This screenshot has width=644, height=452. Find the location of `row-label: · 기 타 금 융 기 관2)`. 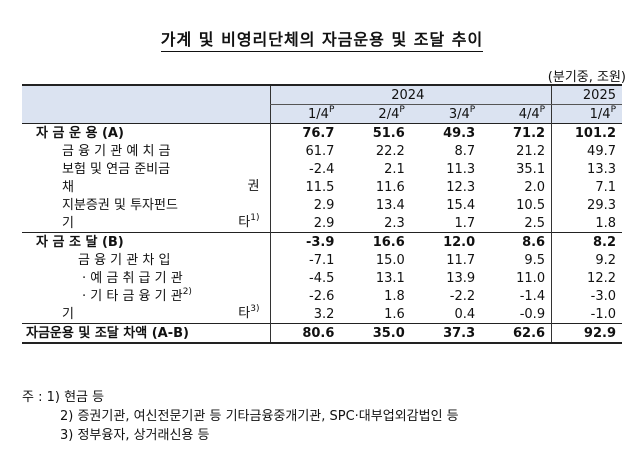

row-label: · 기 타 금 융 기 관2) is located at coordinates (137, 295).